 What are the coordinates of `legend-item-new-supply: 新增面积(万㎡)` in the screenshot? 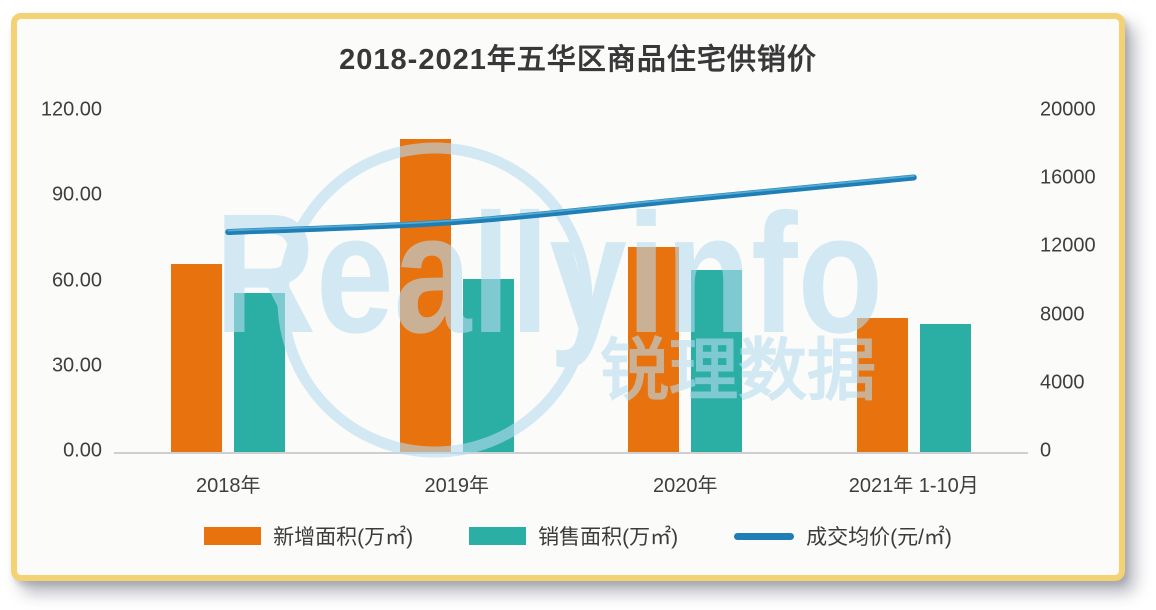 It's located at (308, 536).